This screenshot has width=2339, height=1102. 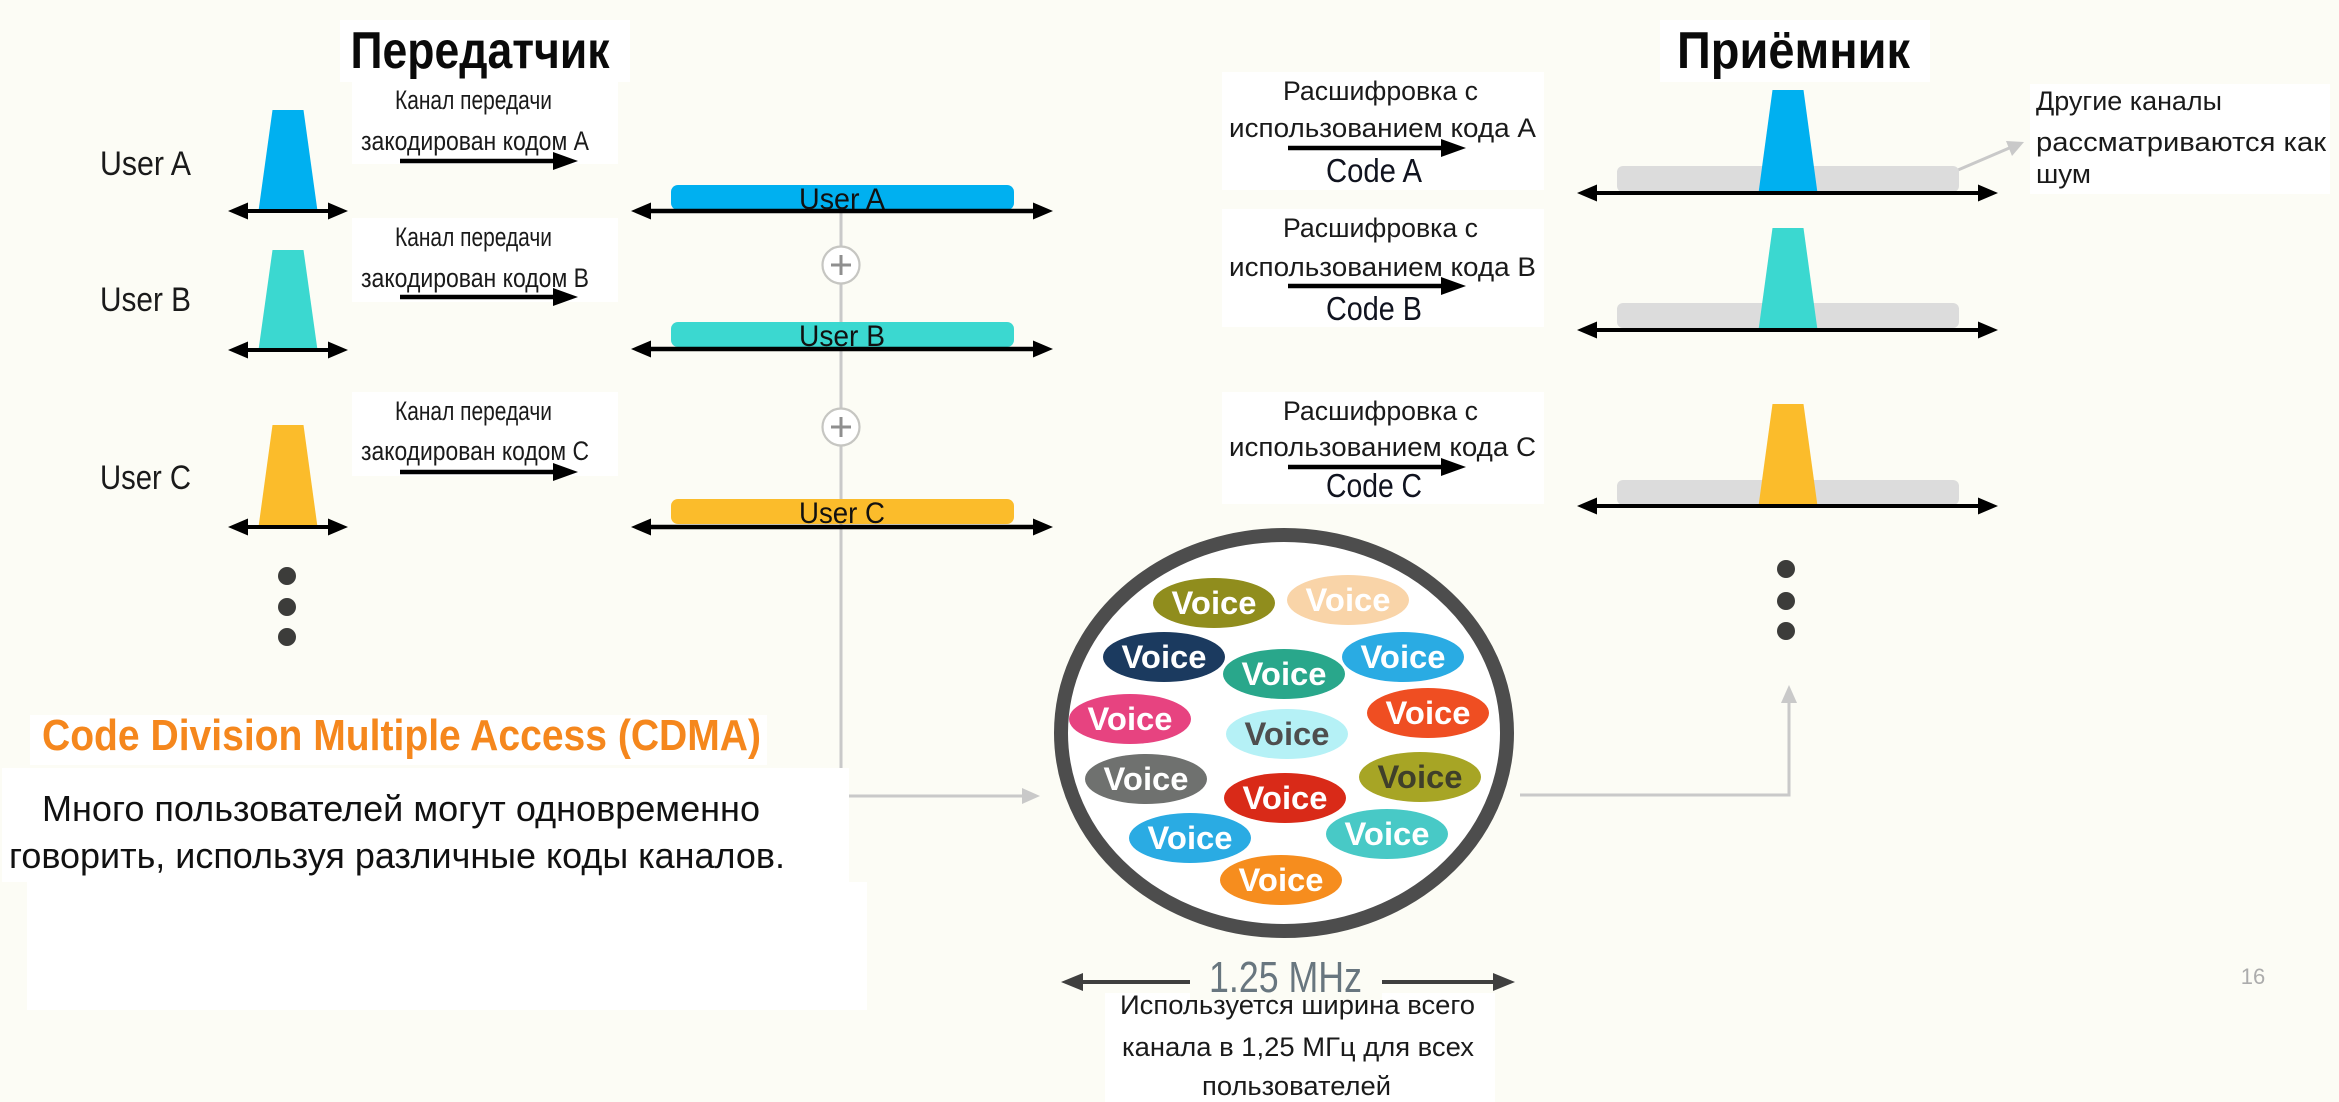 What do you see at coordinates (1374, 170) in the screenshot?
I see `svg-text: Code A` at bounding box center [1374, 170].